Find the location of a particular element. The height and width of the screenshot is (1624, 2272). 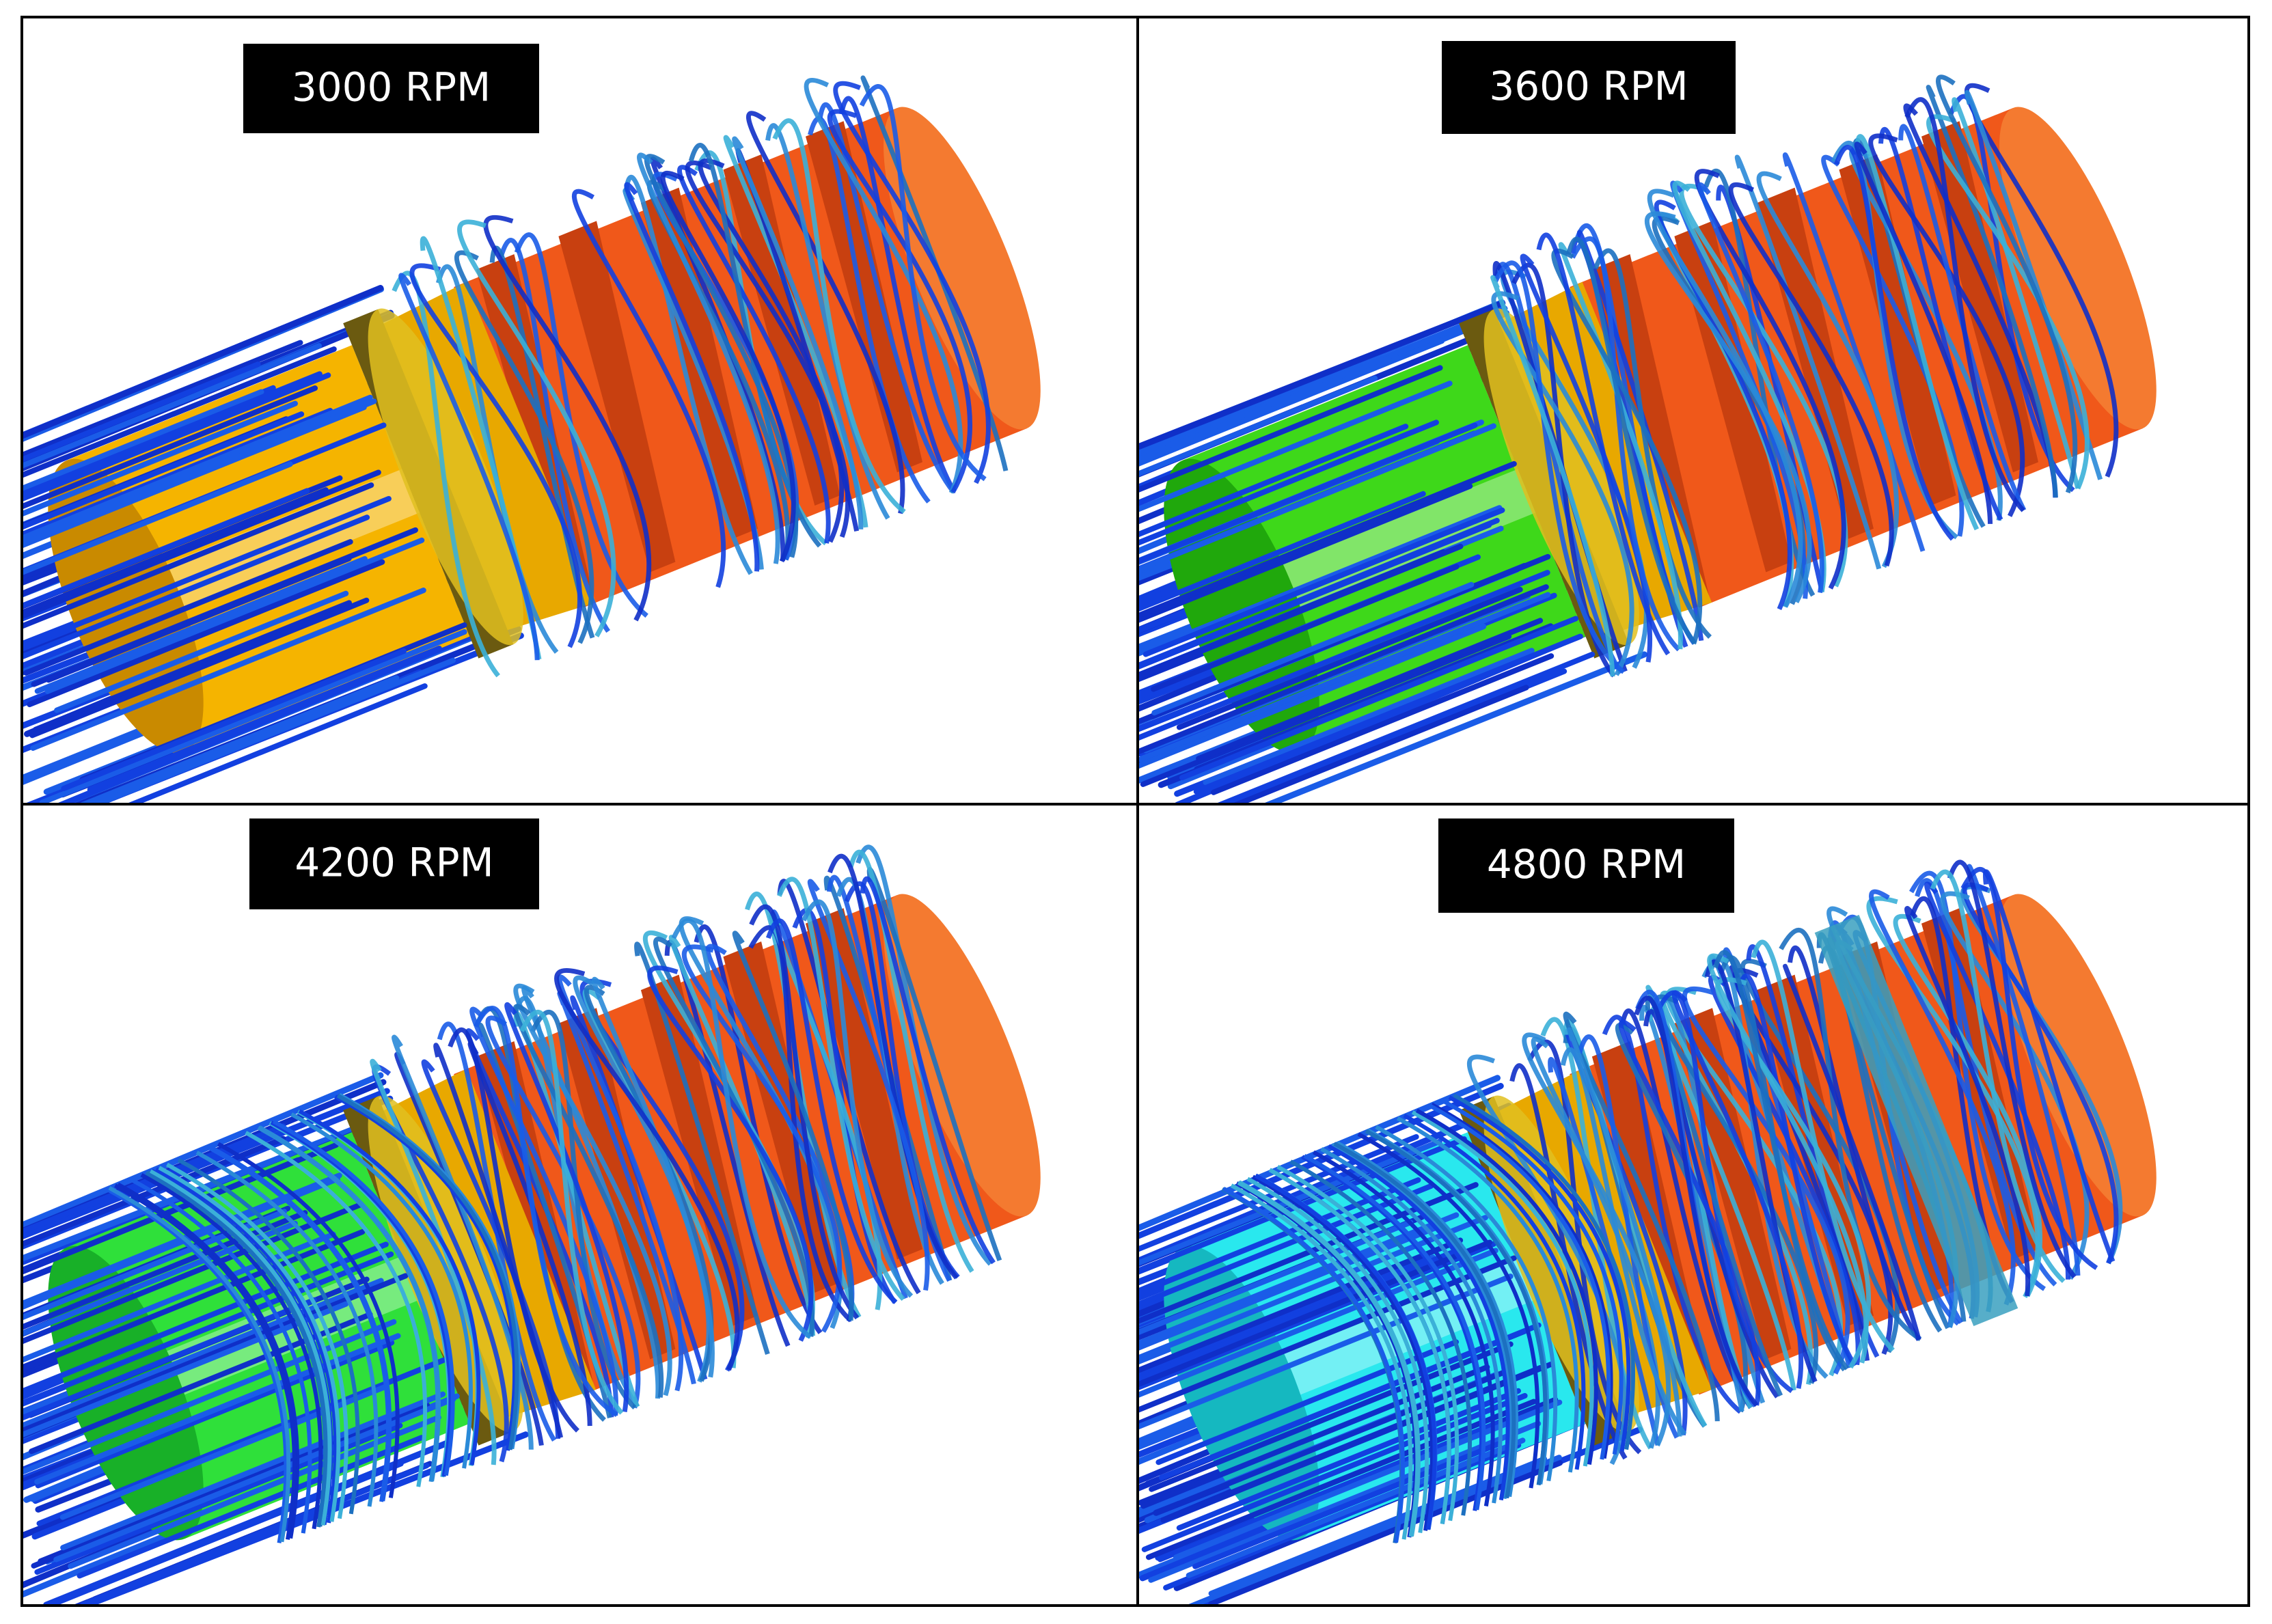

outer-band is located at coordinates (1916, 1121).